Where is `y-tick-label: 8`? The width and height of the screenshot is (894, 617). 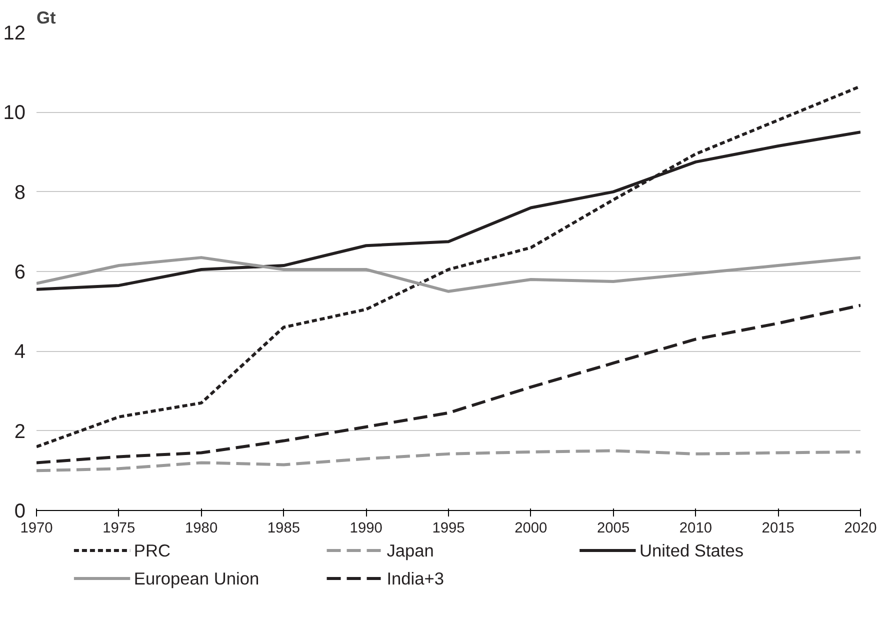
y-tick-label: 8 is located at coordinates (20, 193).